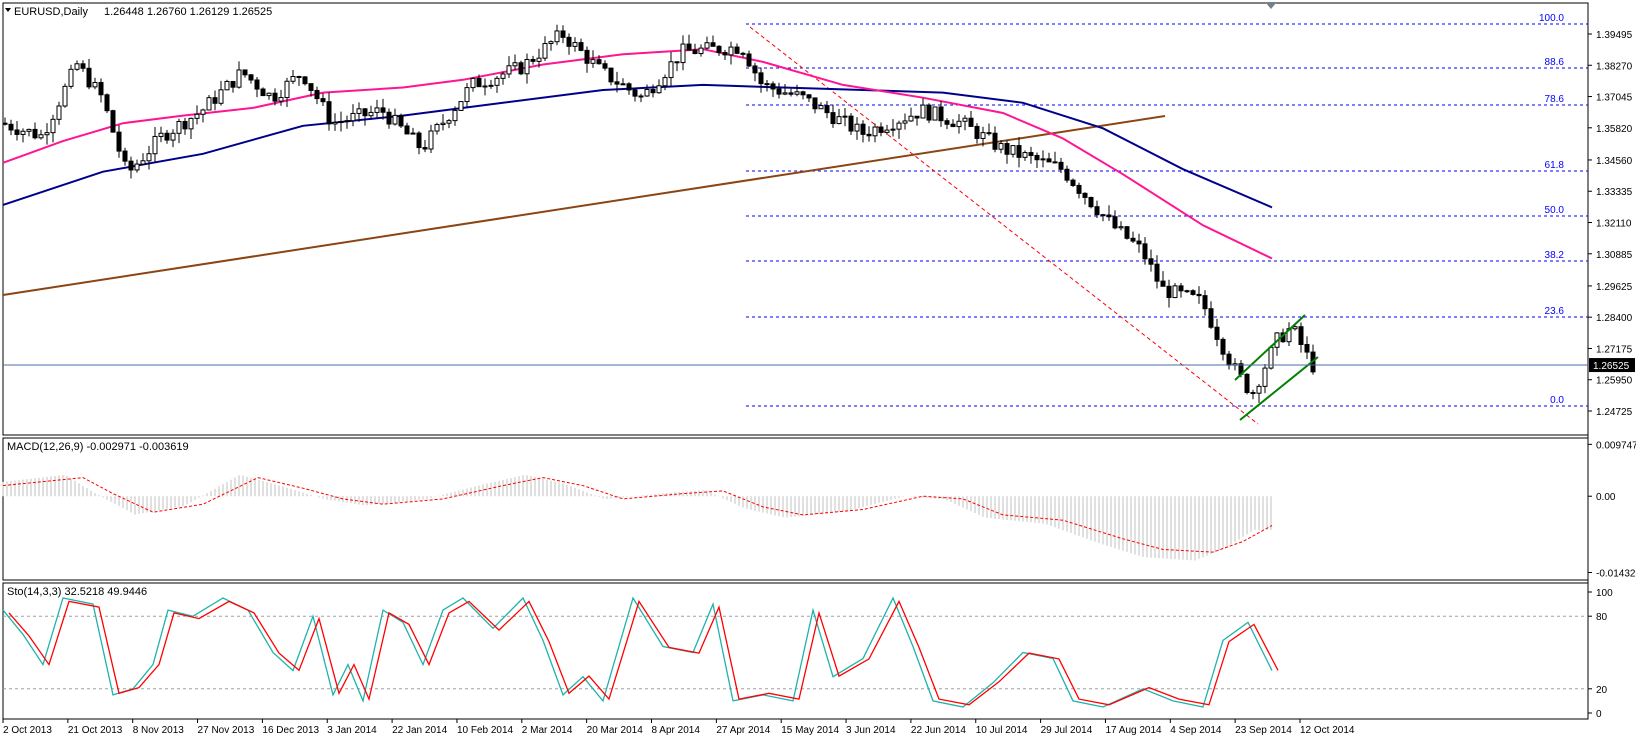  Describe the element at coordinates (1614, 349) in the screenshot. I see `price-tick-label: 1.27175` at that location.